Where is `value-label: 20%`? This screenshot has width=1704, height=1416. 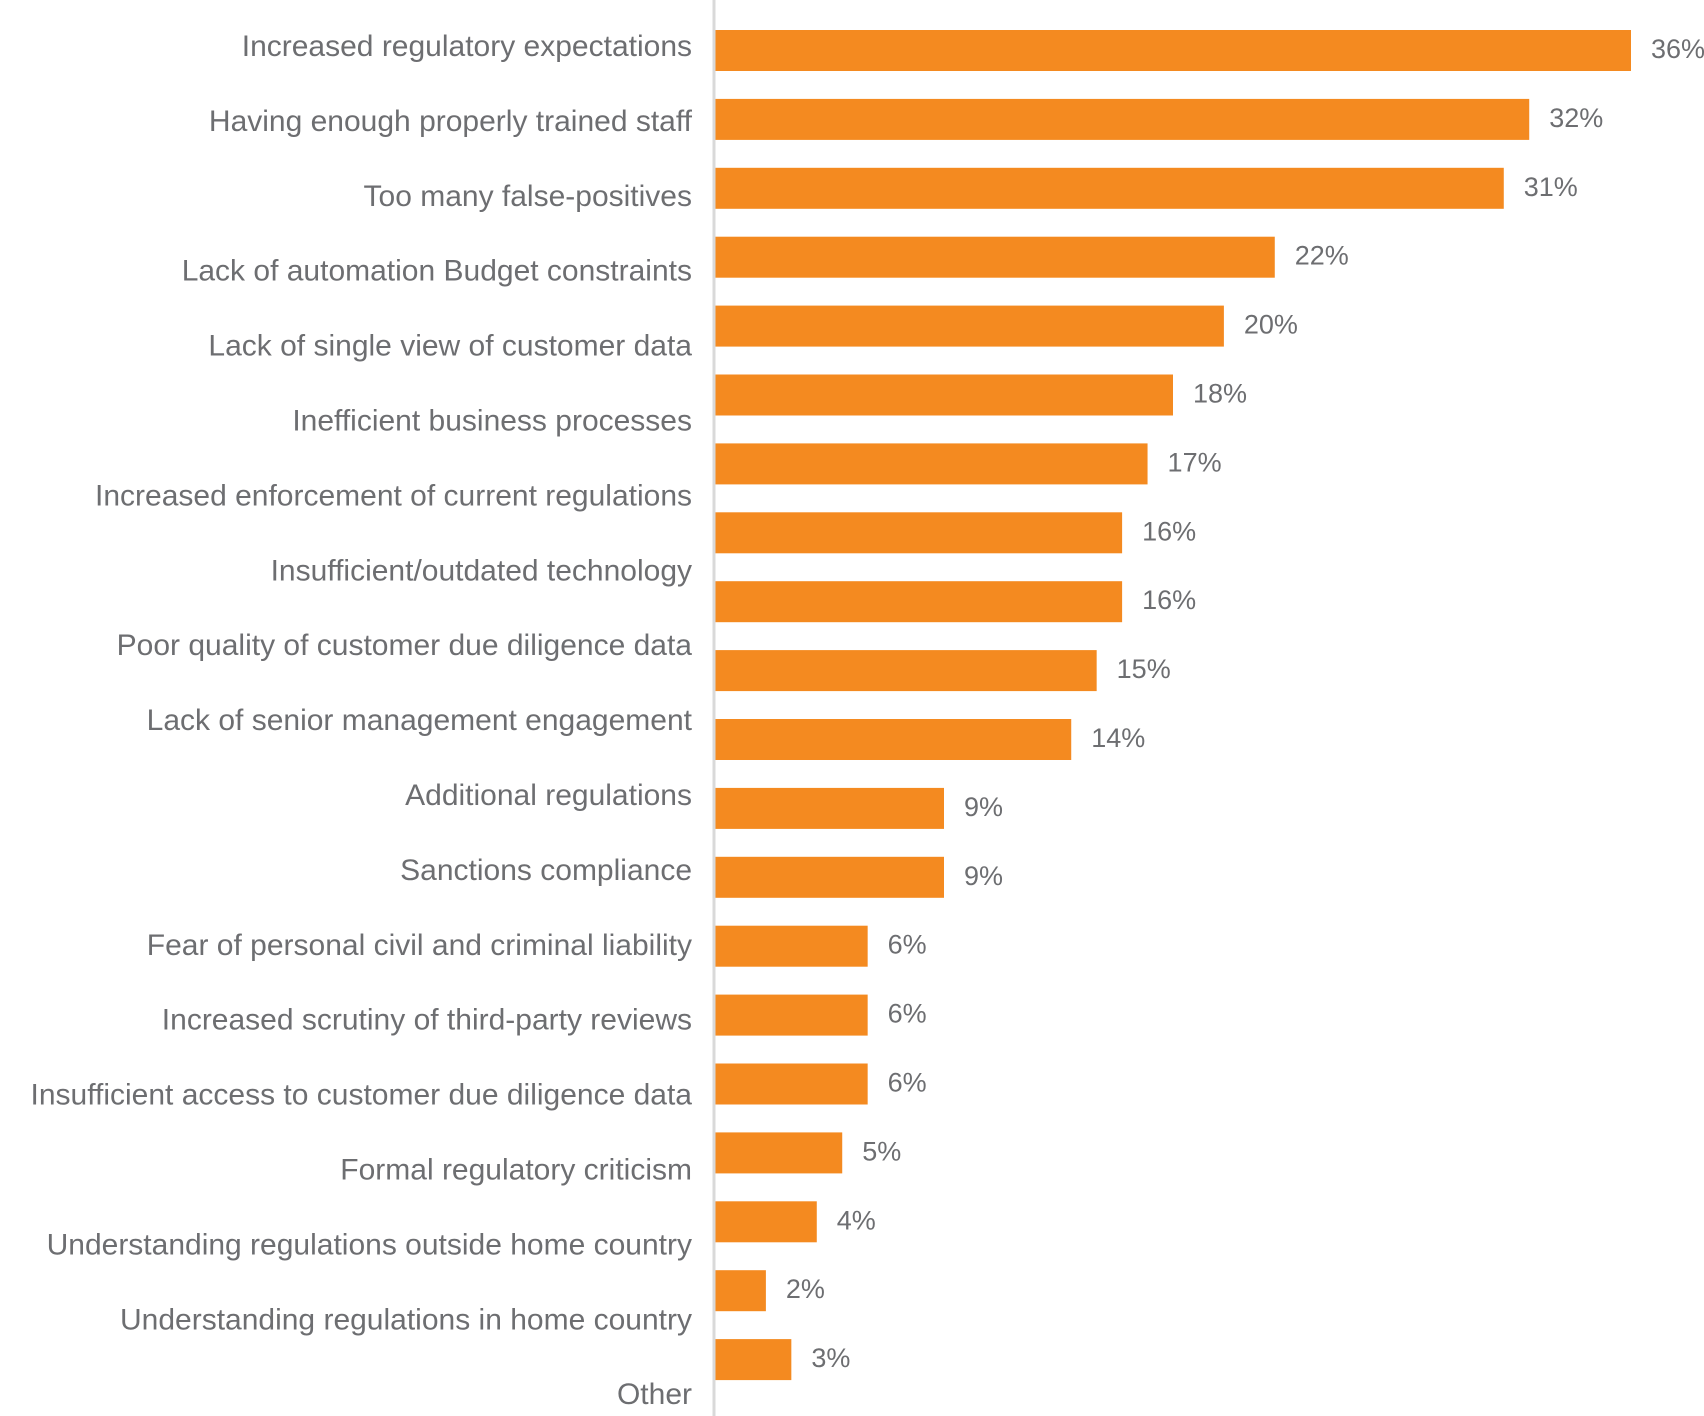 value-label: 20% is located at coordinates (1271, 325).